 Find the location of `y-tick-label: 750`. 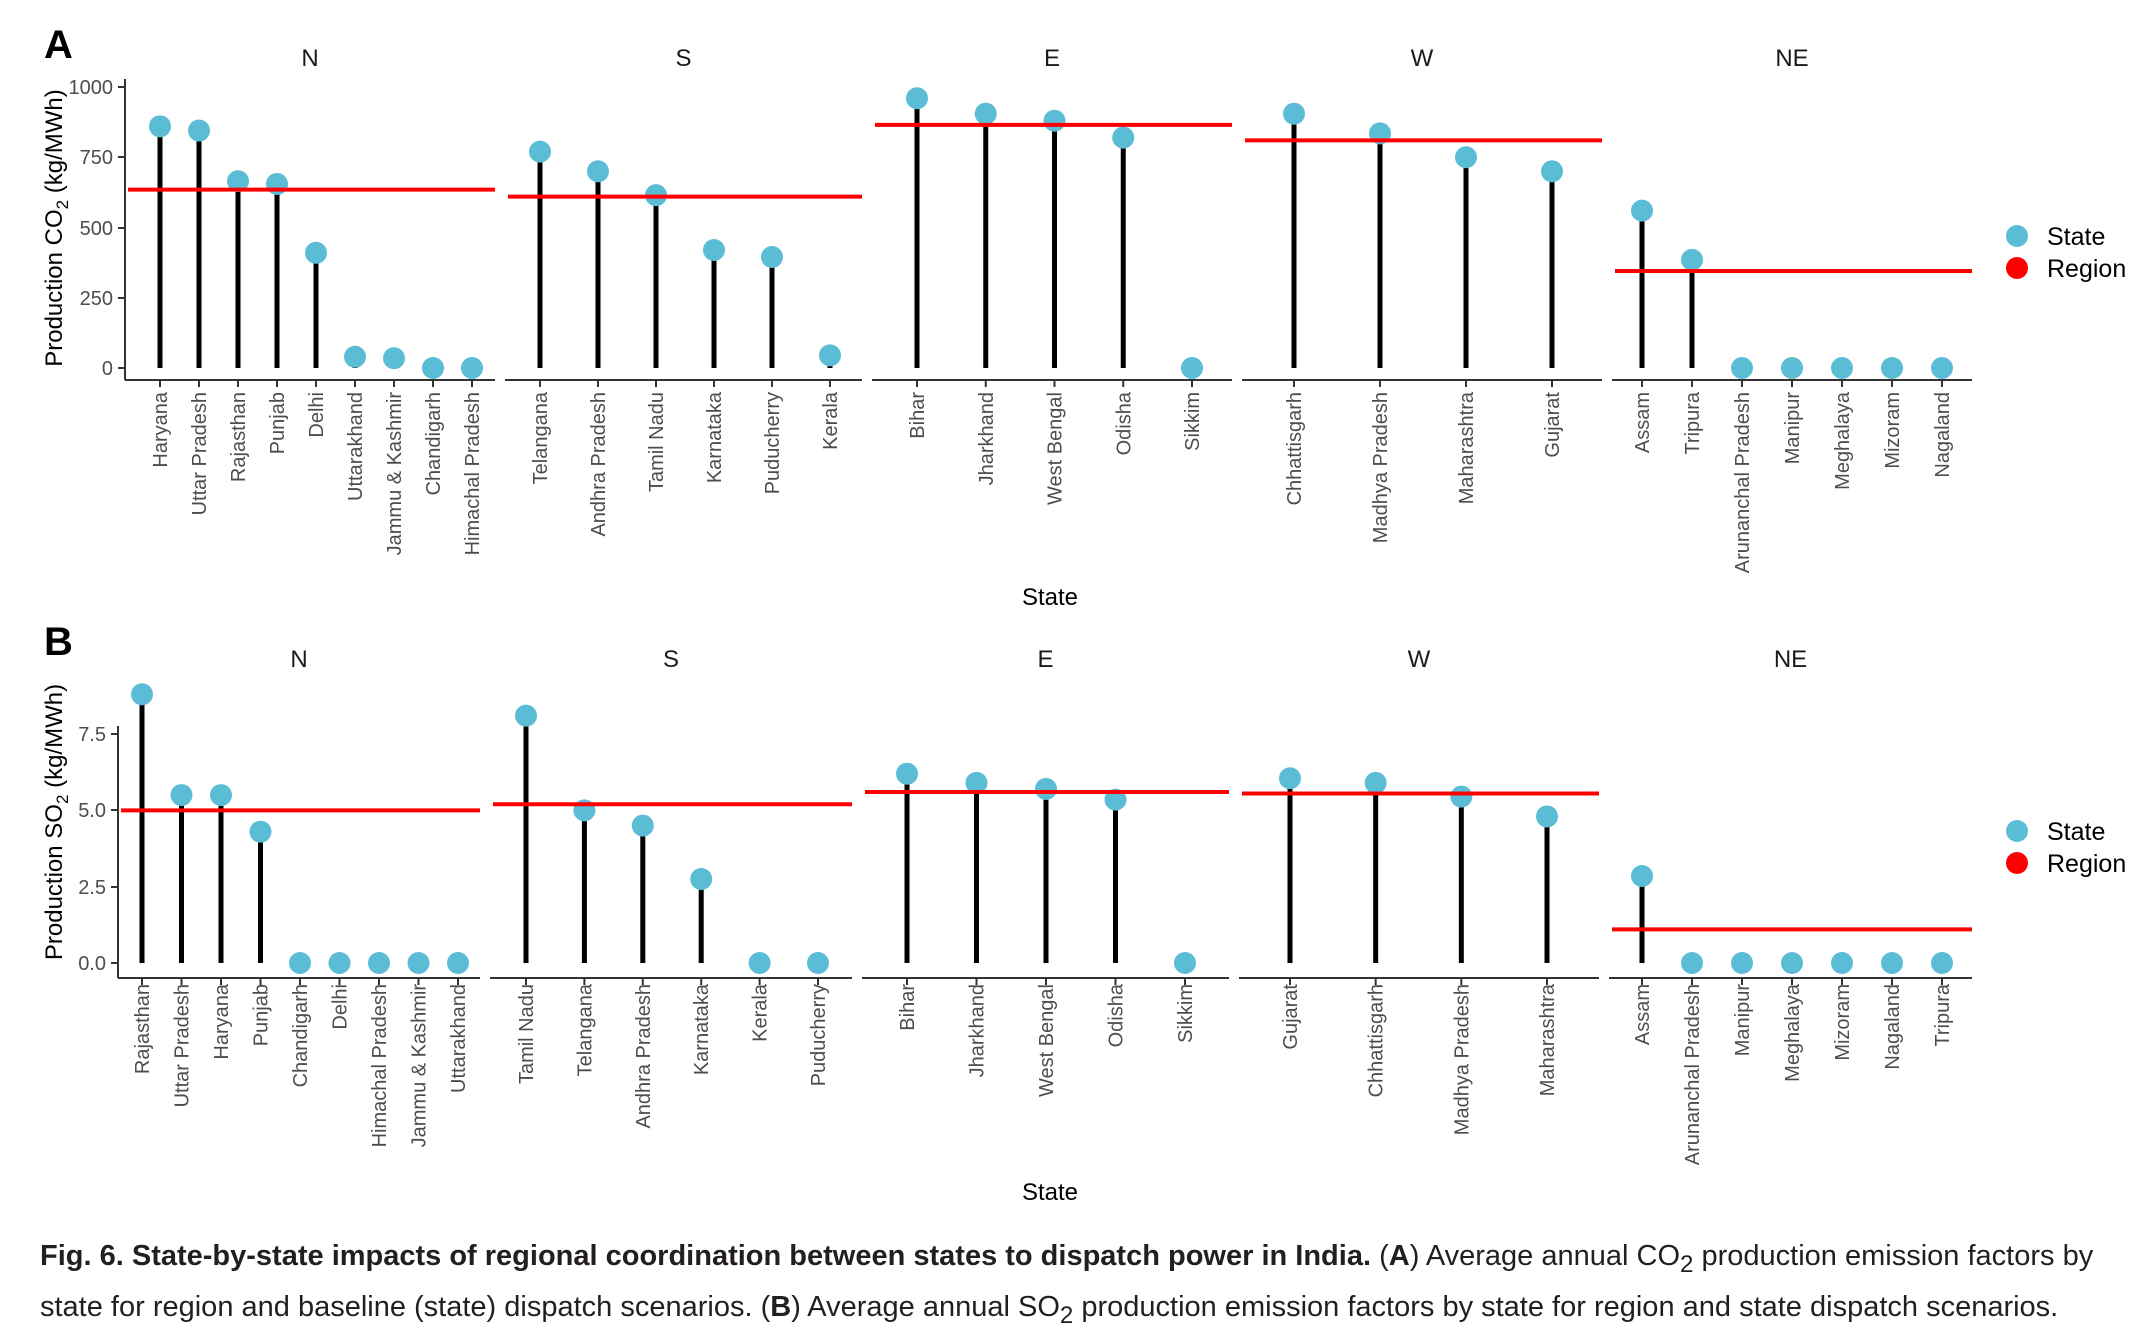

y-tick-label: 750 is located at coordinates (96, 158).